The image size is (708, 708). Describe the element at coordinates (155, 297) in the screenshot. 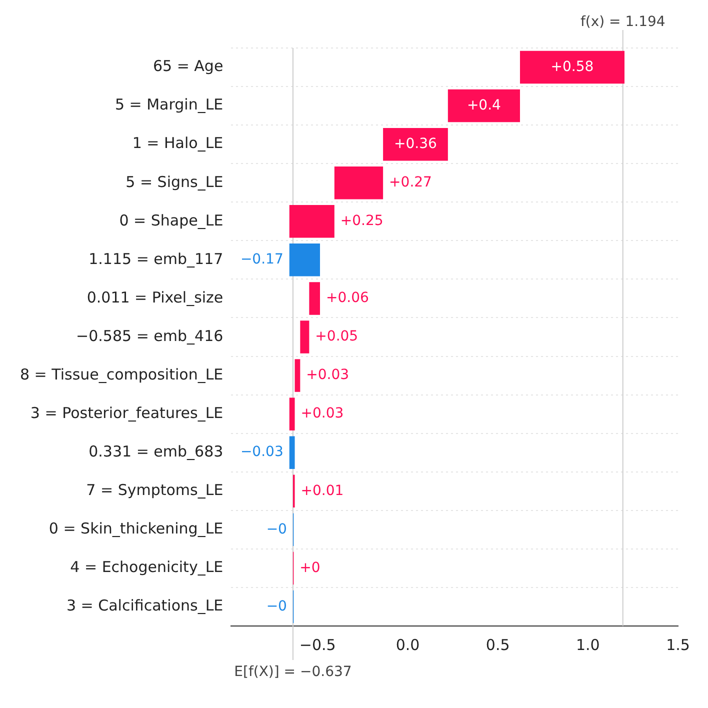

I see `y-tick-label: 0.011 = Pixel_size` at that location.